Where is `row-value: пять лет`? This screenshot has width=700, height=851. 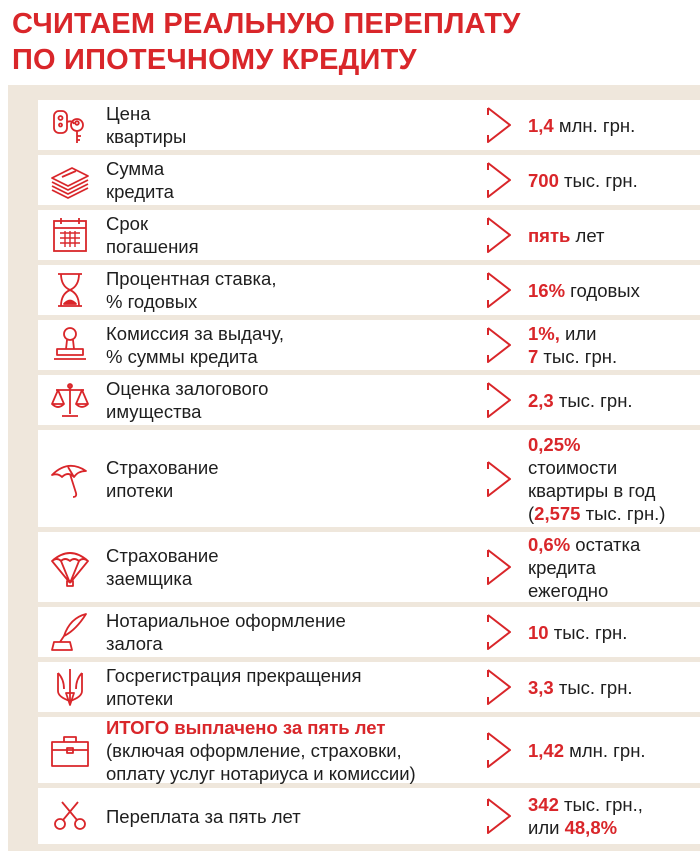 row-value: пять лет is located at coordinates (566, 235).